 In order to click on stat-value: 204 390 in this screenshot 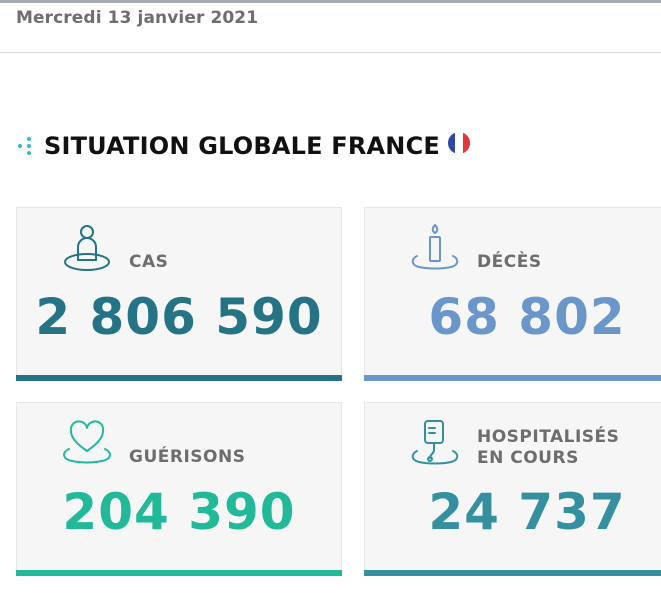, I will do `click(179, 512)`.